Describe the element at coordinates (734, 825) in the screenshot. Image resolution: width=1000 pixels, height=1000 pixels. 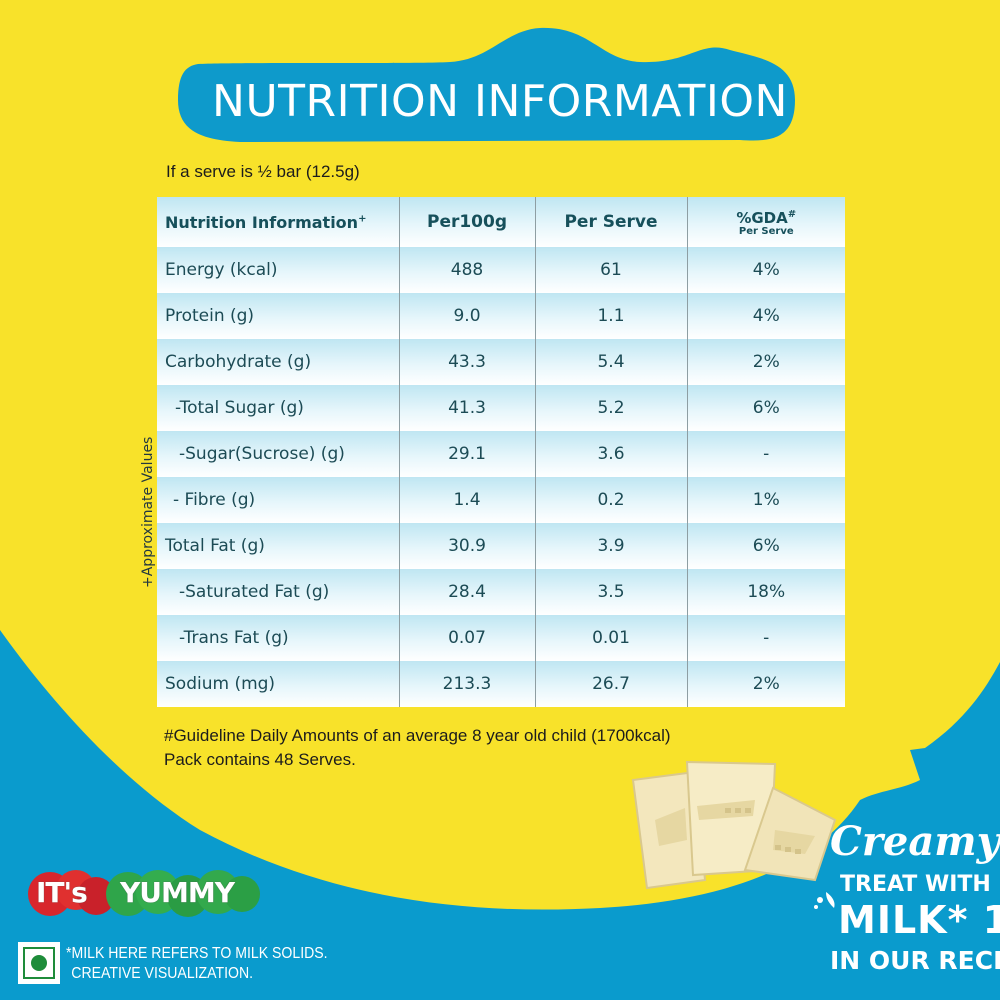
I see `chocolate-pieces-image` at that location.